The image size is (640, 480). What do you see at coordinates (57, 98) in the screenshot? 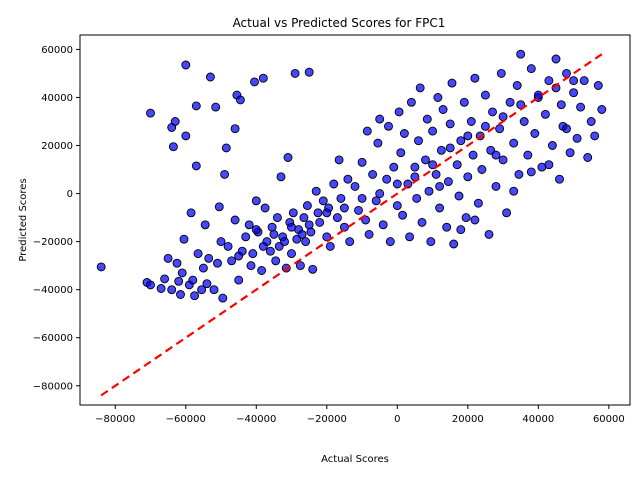
I see `y-tick-label: 40000` at bounding box center [57, 98].